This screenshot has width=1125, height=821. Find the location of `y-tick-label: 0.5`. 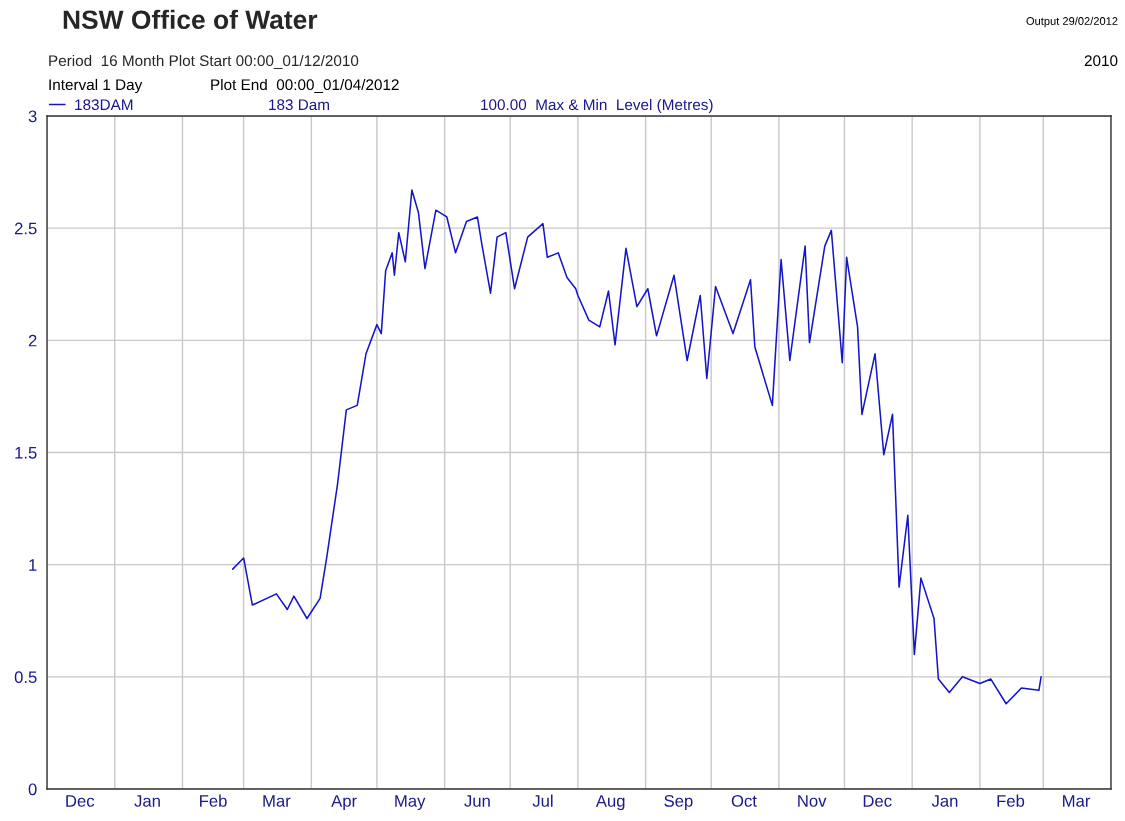

y-tick-label: 0.5 is located at coordinates (25, 677).